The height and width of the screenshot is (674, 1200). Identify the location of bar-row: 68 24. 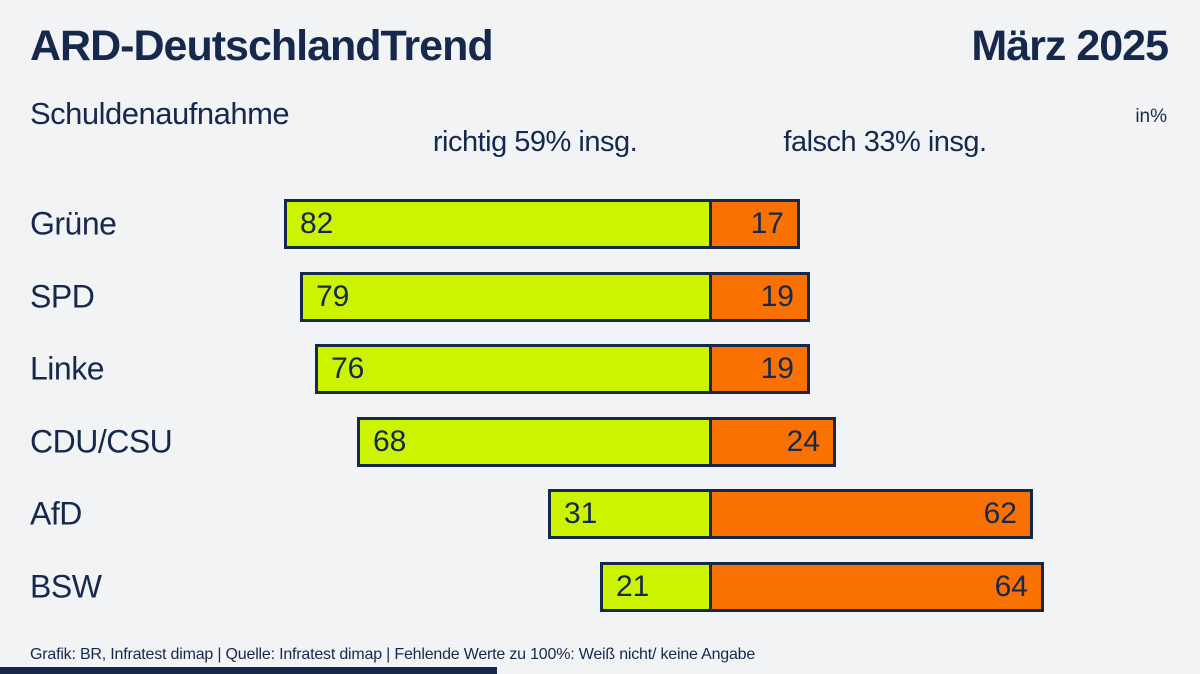
(596, 441).